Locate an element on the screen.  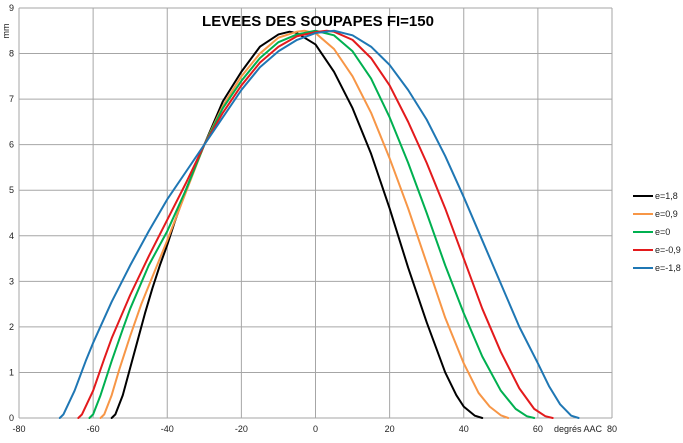
x-tick-labels: -80 -60 -40 -20 0 20 40 60 80 is located at coordinates (314, 429).